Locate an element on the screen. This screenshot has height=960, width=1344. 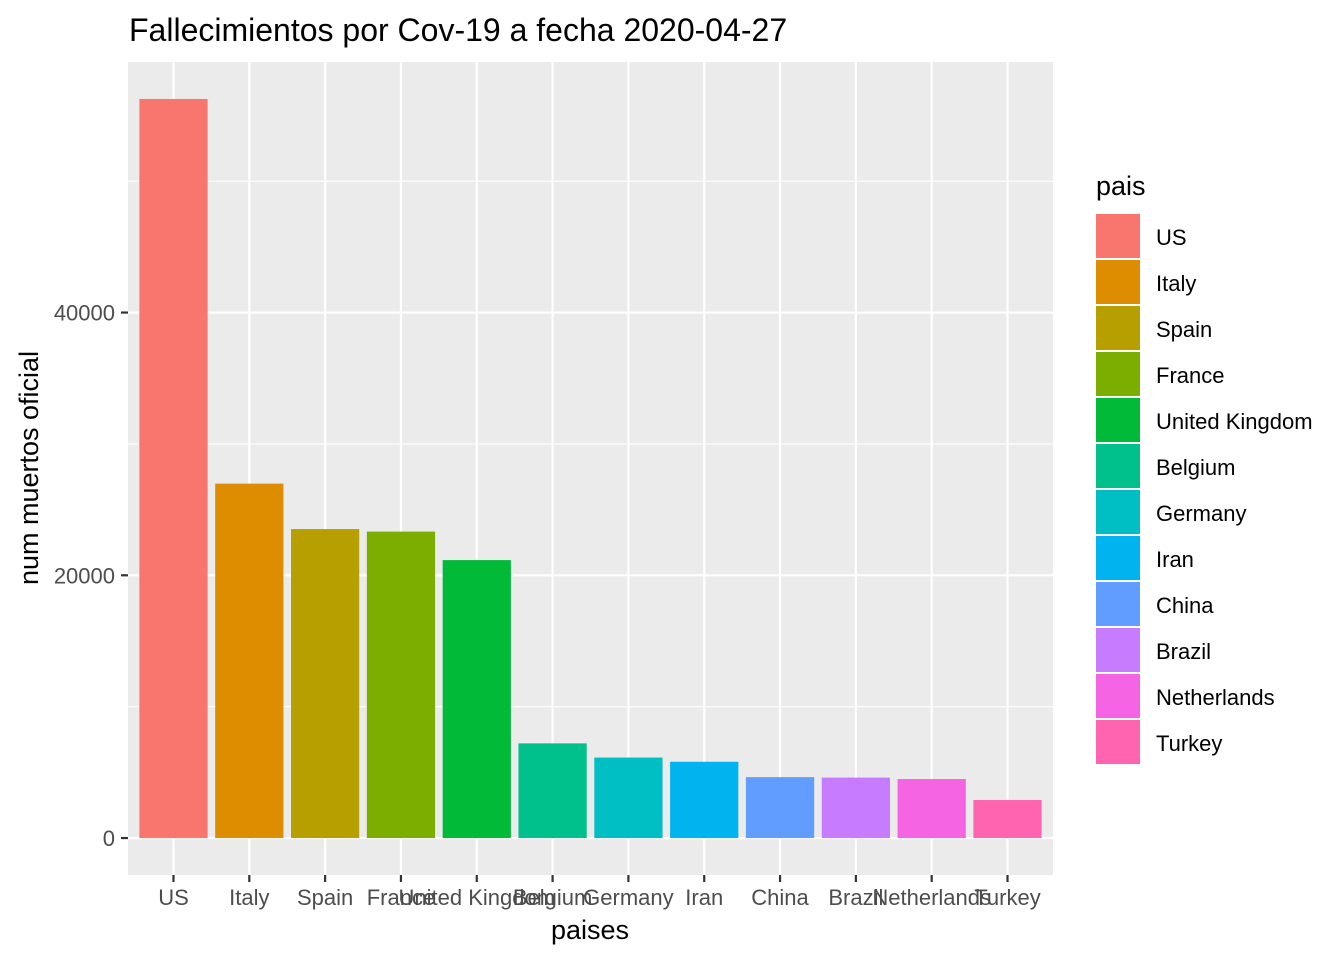
x-tick-label: United Kingdom is located at coordinates (476, 897).